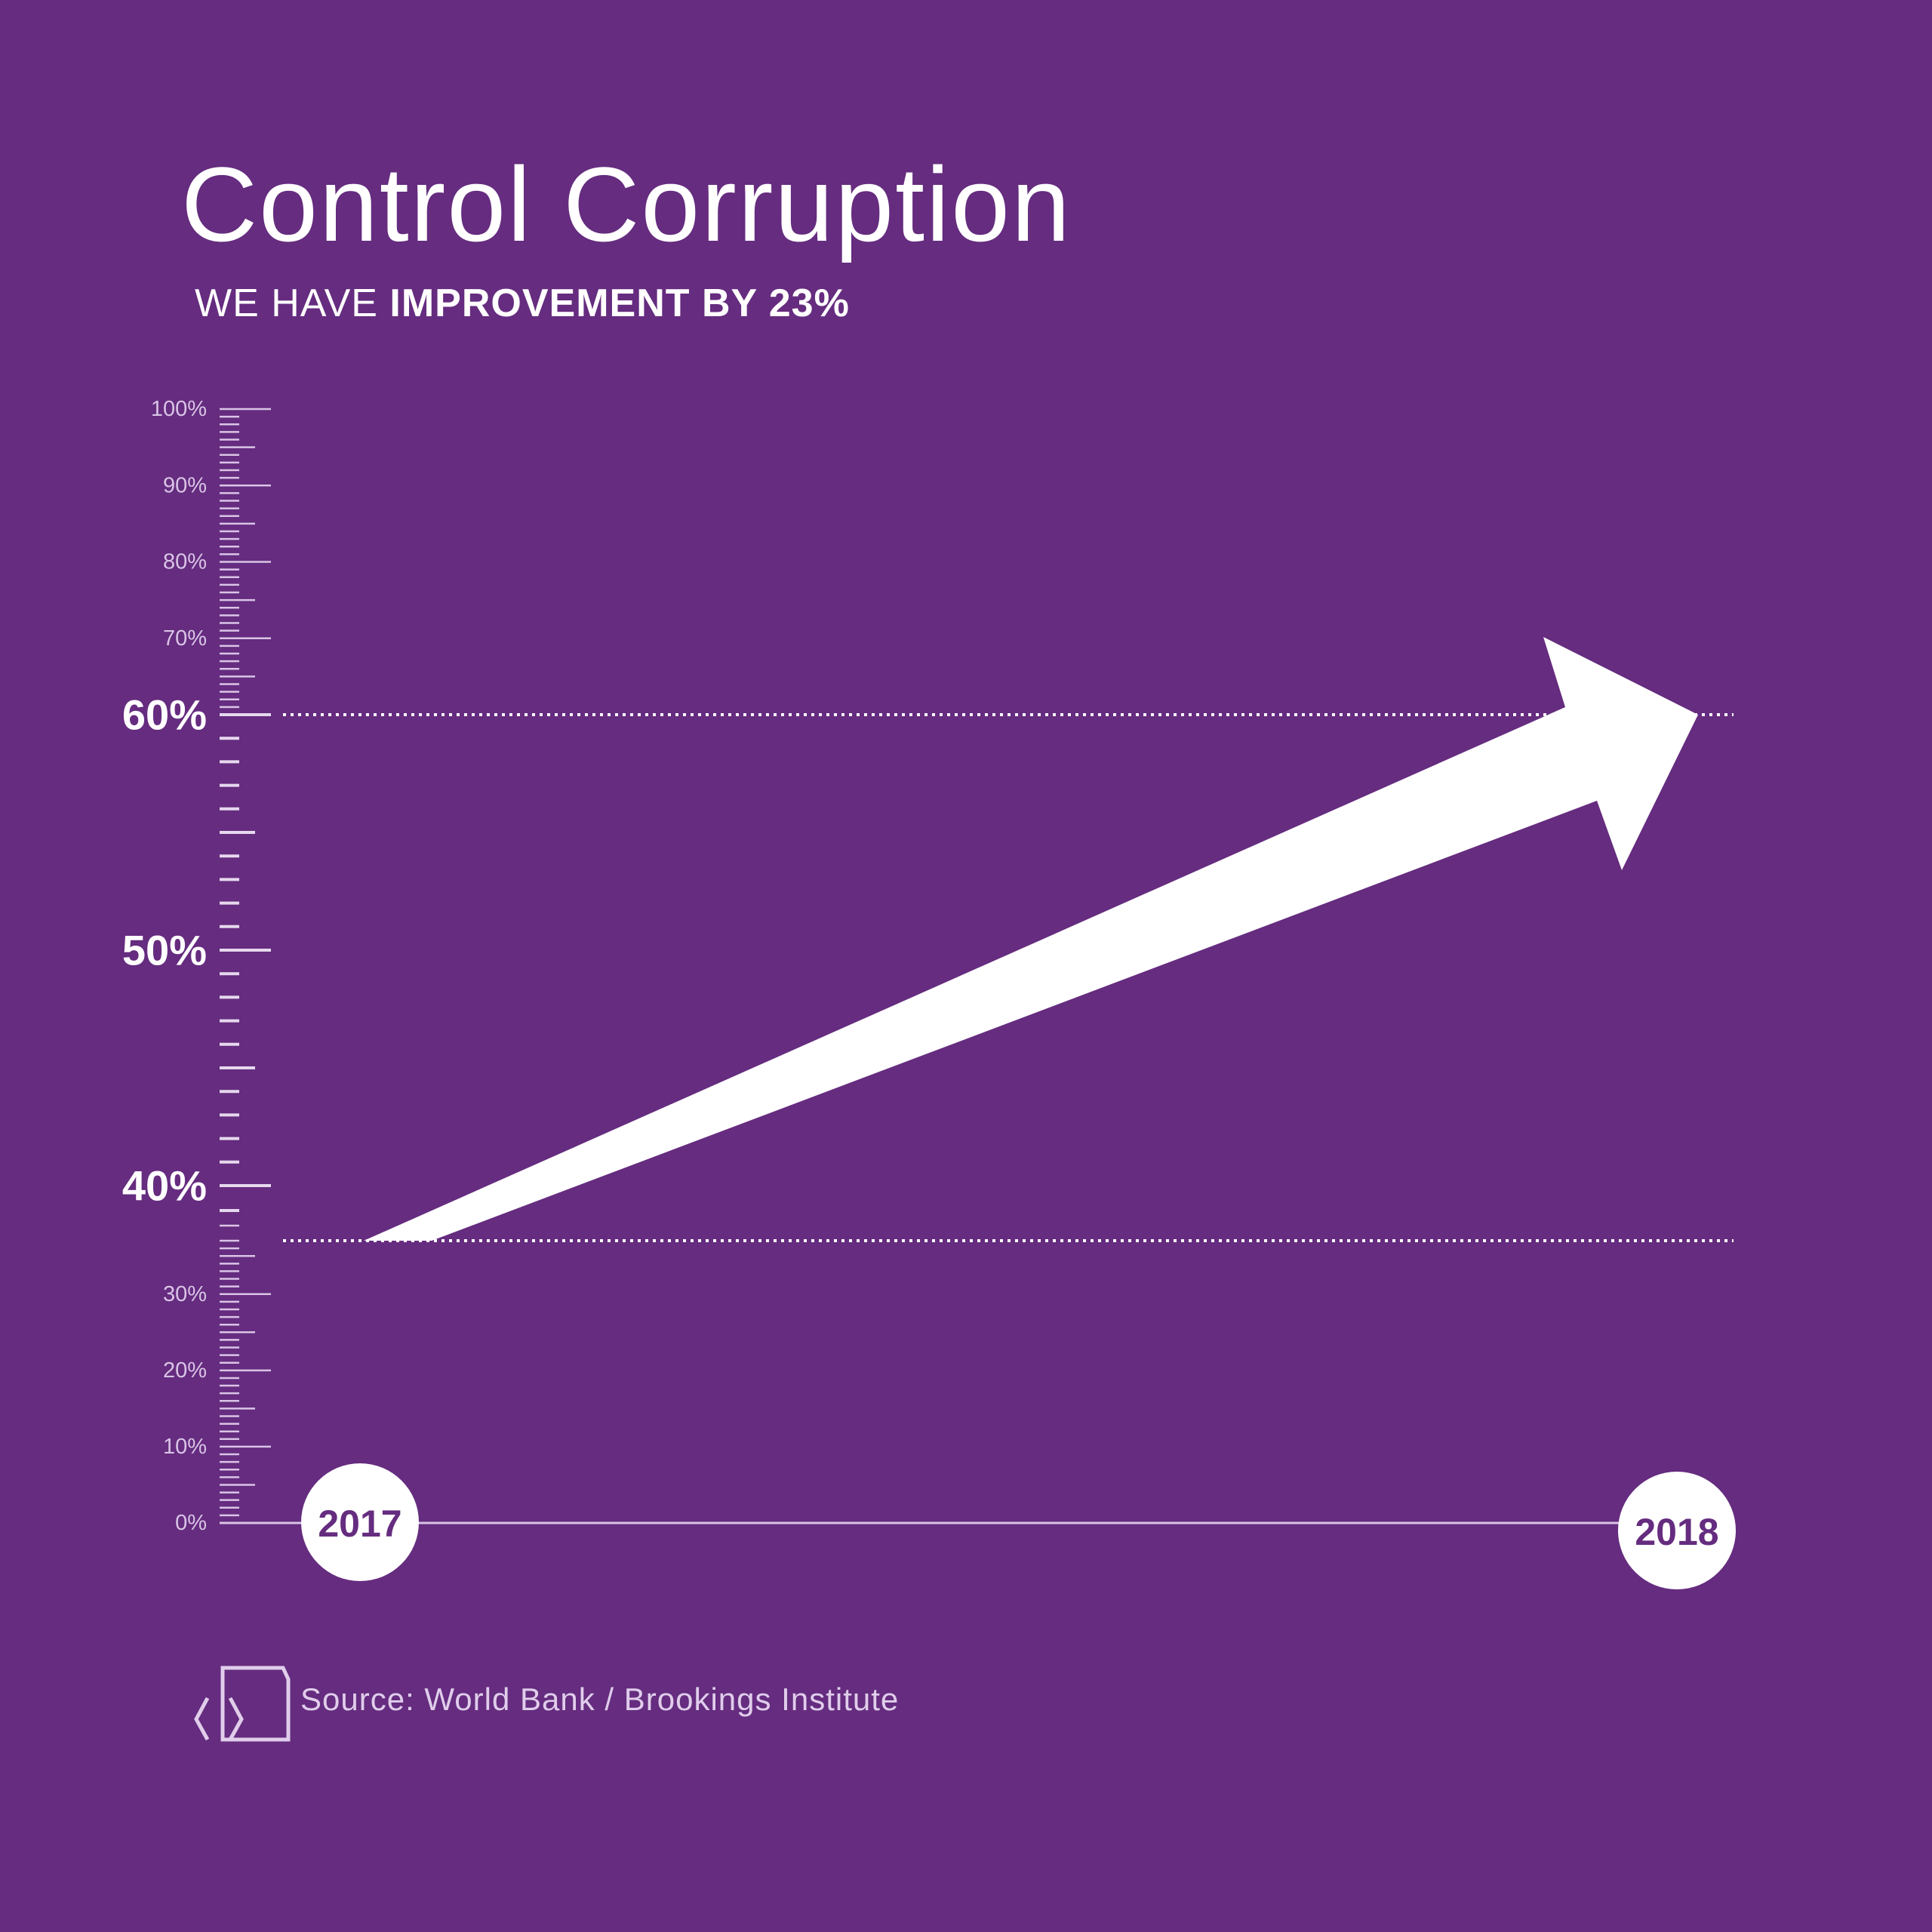 The width and height of the screenshot is (1932, 1932). What do you see at coordinates (185, 1294) in the screenshot?
I see `y-tick-label: 30%` at bounding box center [185, 1294].